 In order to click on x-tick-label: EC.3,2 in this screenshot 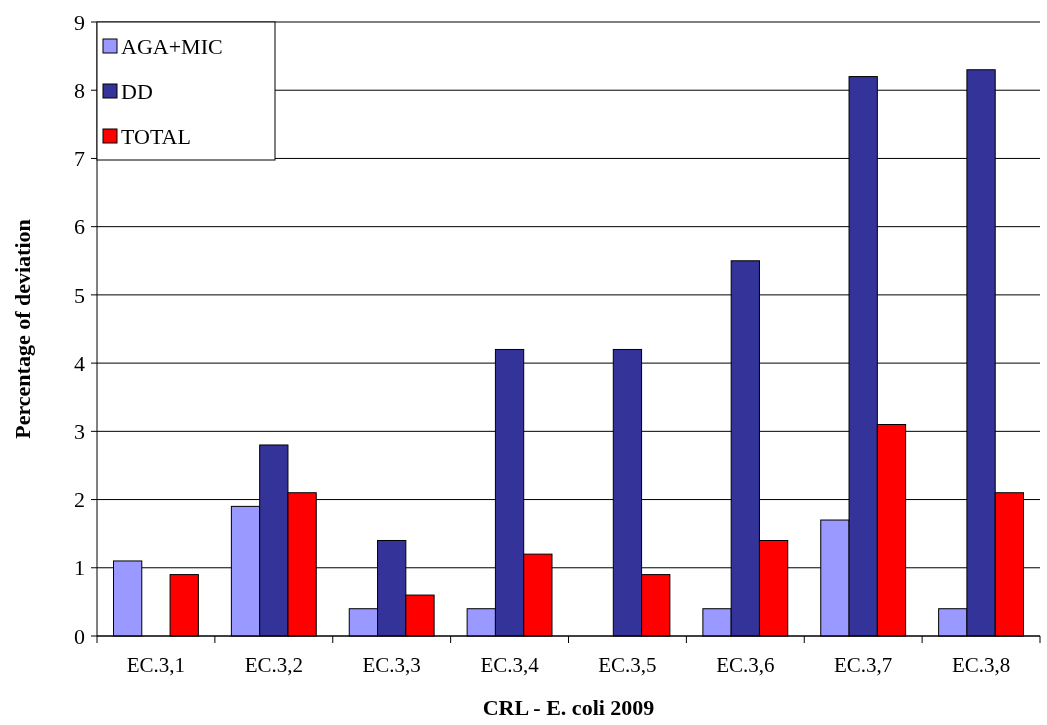, I will do `click(273, 665)`.